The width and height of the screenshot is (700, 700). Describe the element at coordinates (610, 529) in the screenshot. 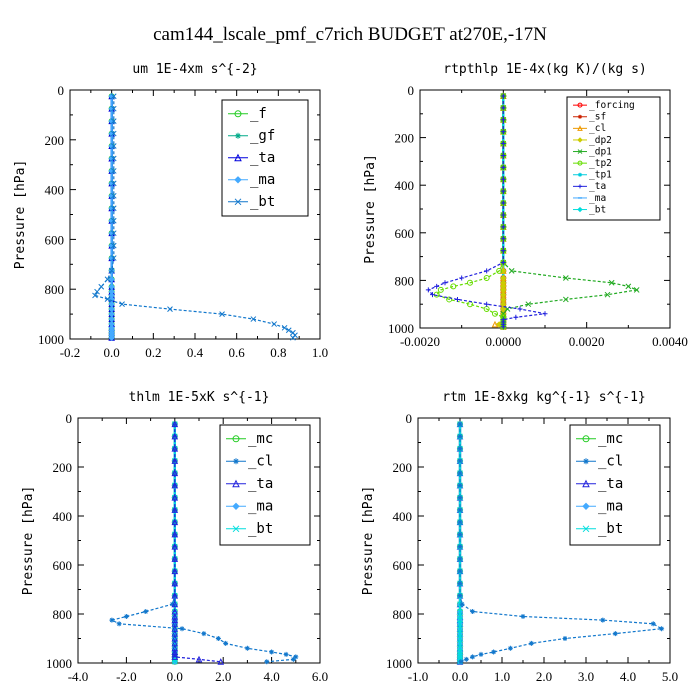

I see `panel4-legend-label: _bt` at that location.